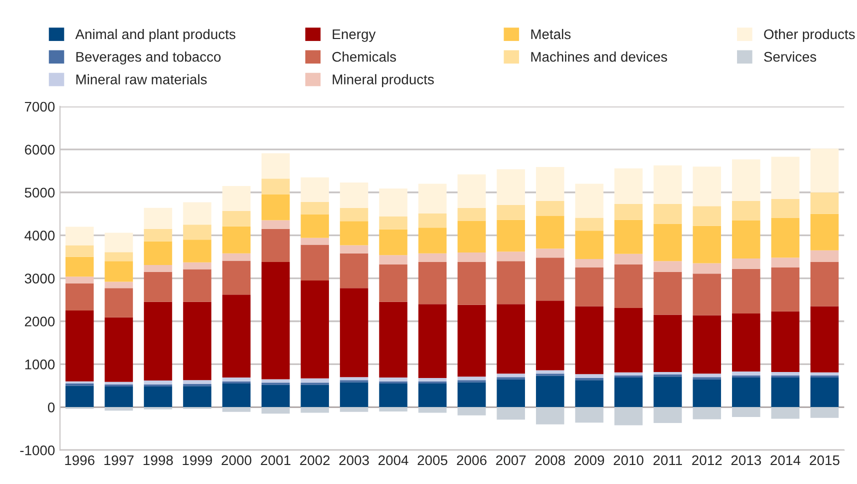  Describe the element at coordinates (825, 460) in the screenshot. I see `x-tick-label: 2015` at that location.